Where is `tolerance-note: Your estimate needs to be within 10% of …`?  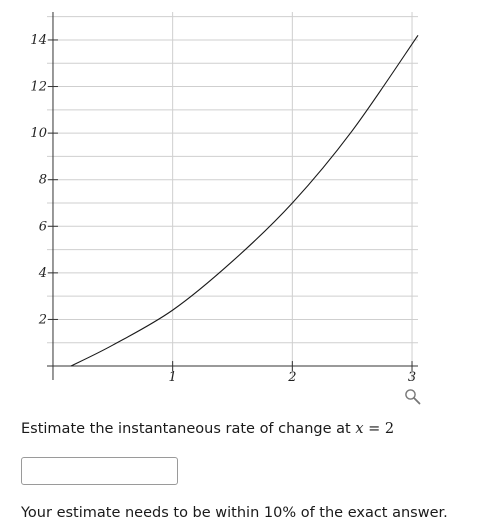
tolerance-note: Your estimate needs to be within 10% of … is located at coordinates (234, 513).